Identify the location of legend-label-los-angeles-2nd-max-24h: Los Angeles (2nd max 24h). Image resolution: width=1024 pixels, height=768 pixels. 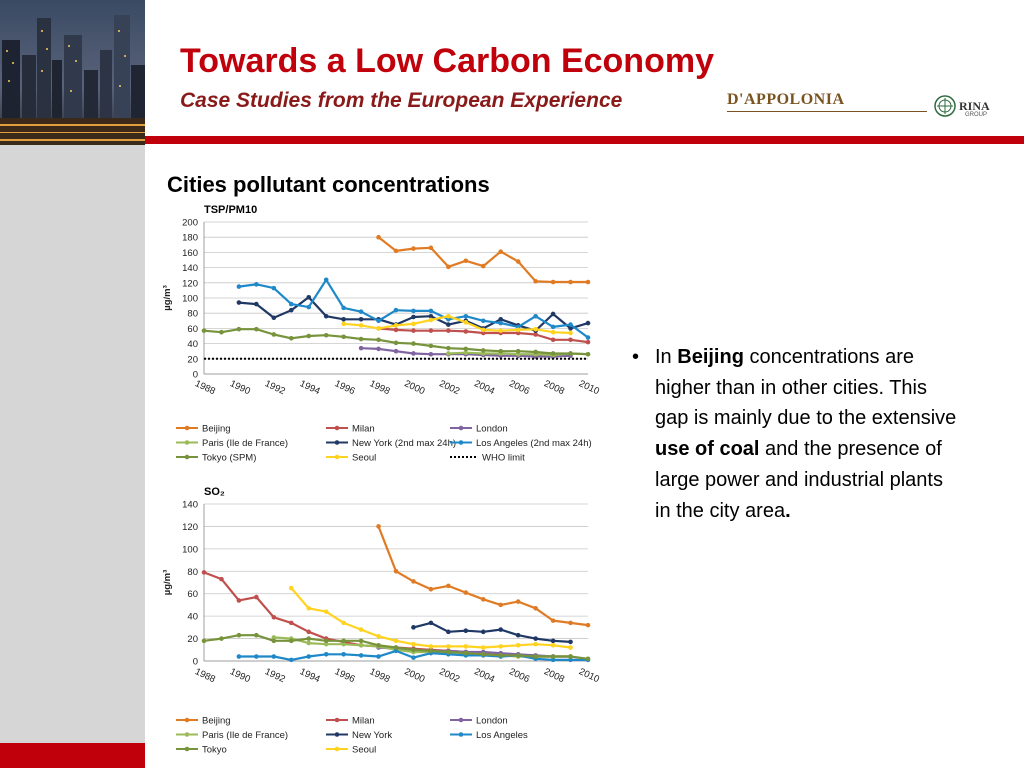
(534, 443).